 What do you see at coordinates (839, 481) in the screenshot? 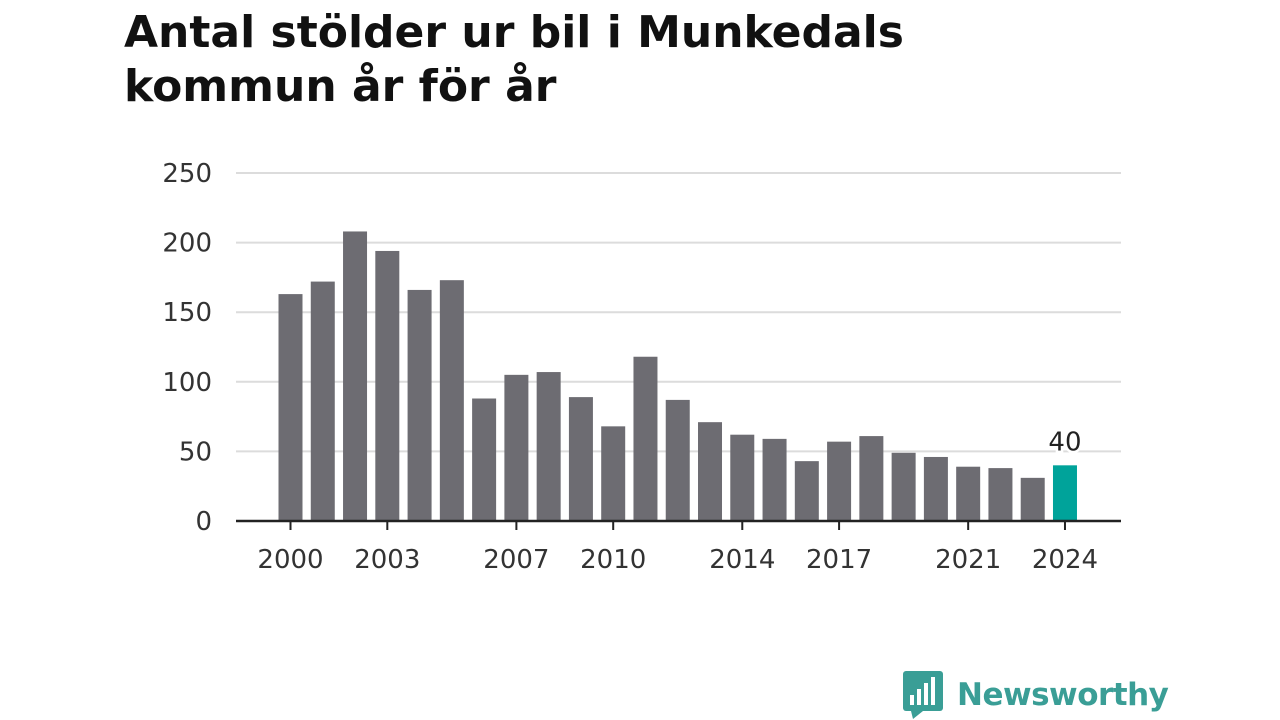
I see `bar-2017` at bounding box center [839, 481].